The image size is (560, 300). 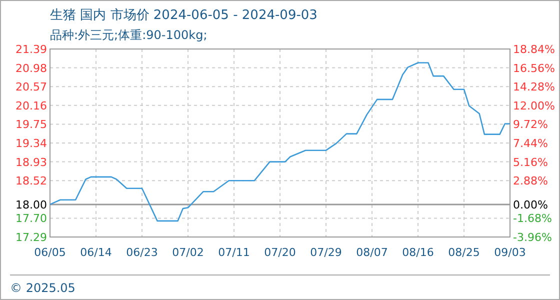 What do you see at coordinates (31, 105) in the screenshot?
I see `y-tick-label: 20.16` at bounding box center [31, 105].